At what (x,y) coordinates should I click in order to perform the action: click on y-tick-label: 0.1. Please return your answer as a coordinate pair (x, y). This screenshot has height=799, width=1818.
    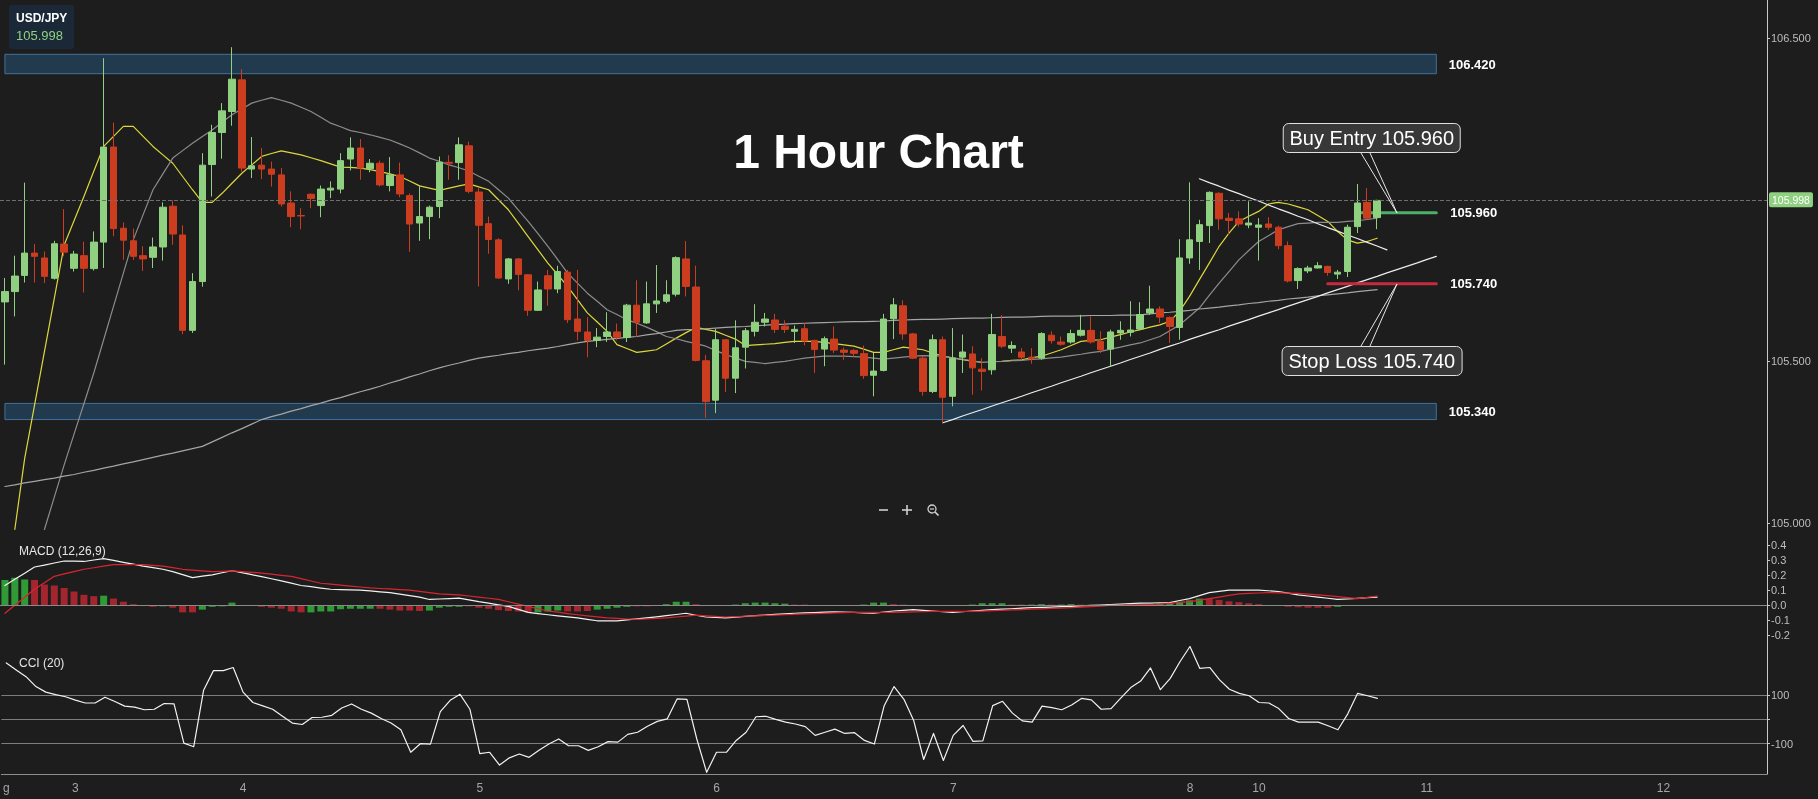
    Looking at the image, I should click on (1779, 590).